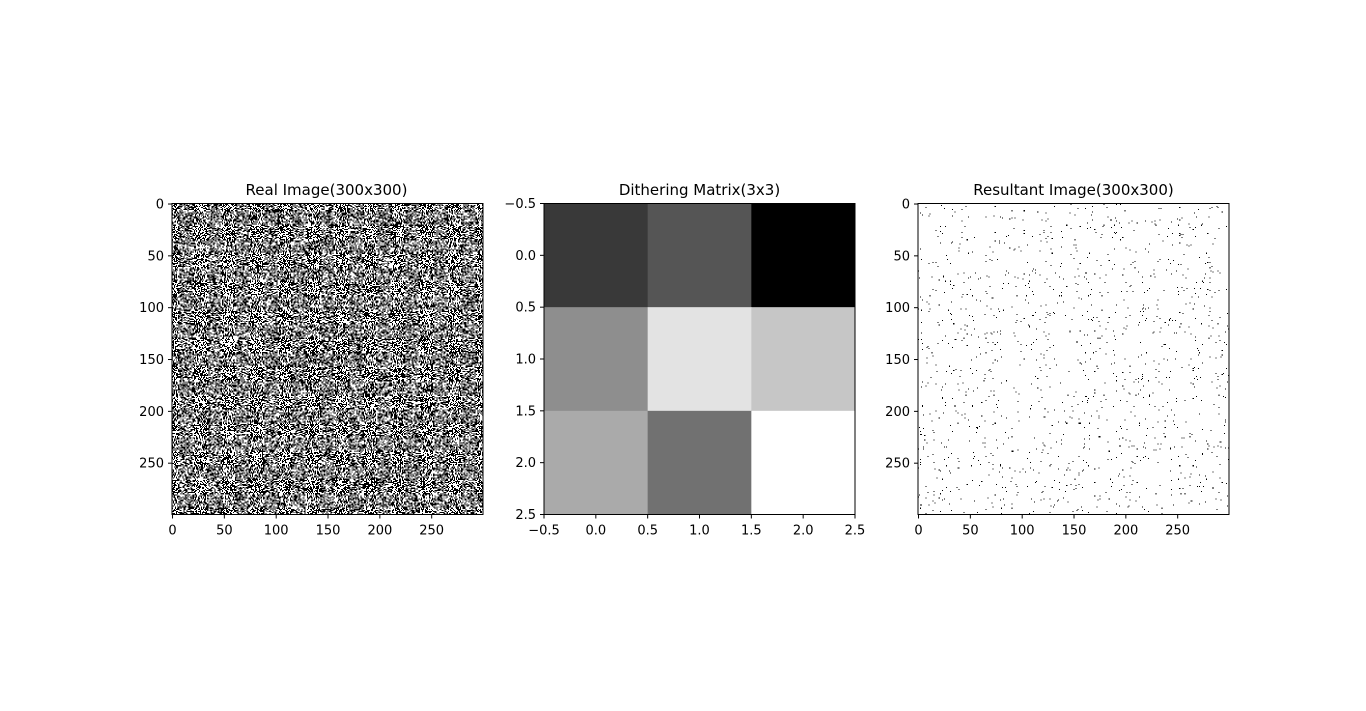 This screenshot has height=711, width=1366. Describe the element at coordinates (647, 531) in the screenshot. I see `x-tick-label: 0.5` at that location.